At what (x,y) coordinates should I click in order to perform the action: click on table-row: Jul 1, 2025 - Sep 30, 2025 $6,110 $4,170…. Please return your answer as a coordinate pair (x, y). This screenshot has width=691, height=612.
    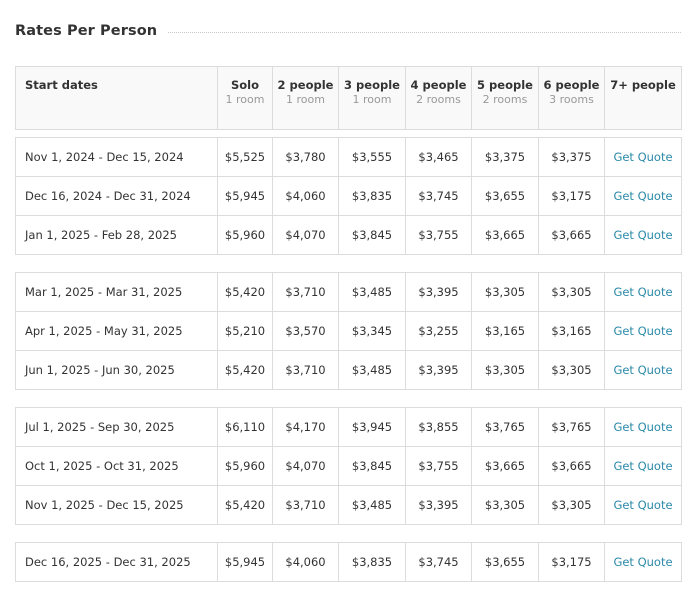
    Looking at the image, I should click on (348, 427).